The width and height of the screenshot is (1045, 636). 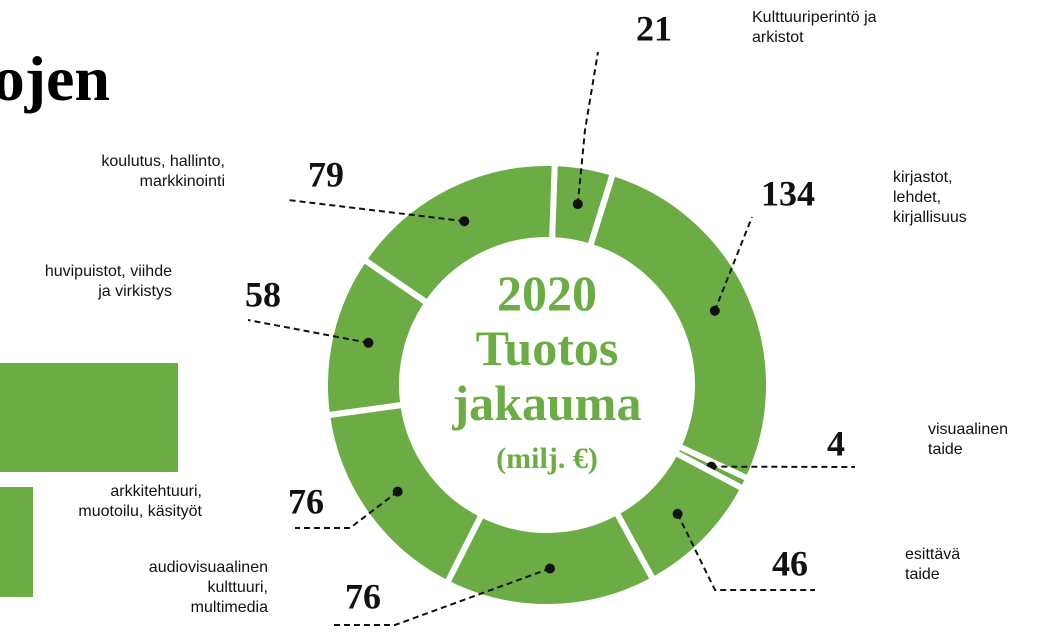 What do you see at coordinates (654, 28) in the screenshot?
I see `value-label: 21` at bounding box center [654, 28].